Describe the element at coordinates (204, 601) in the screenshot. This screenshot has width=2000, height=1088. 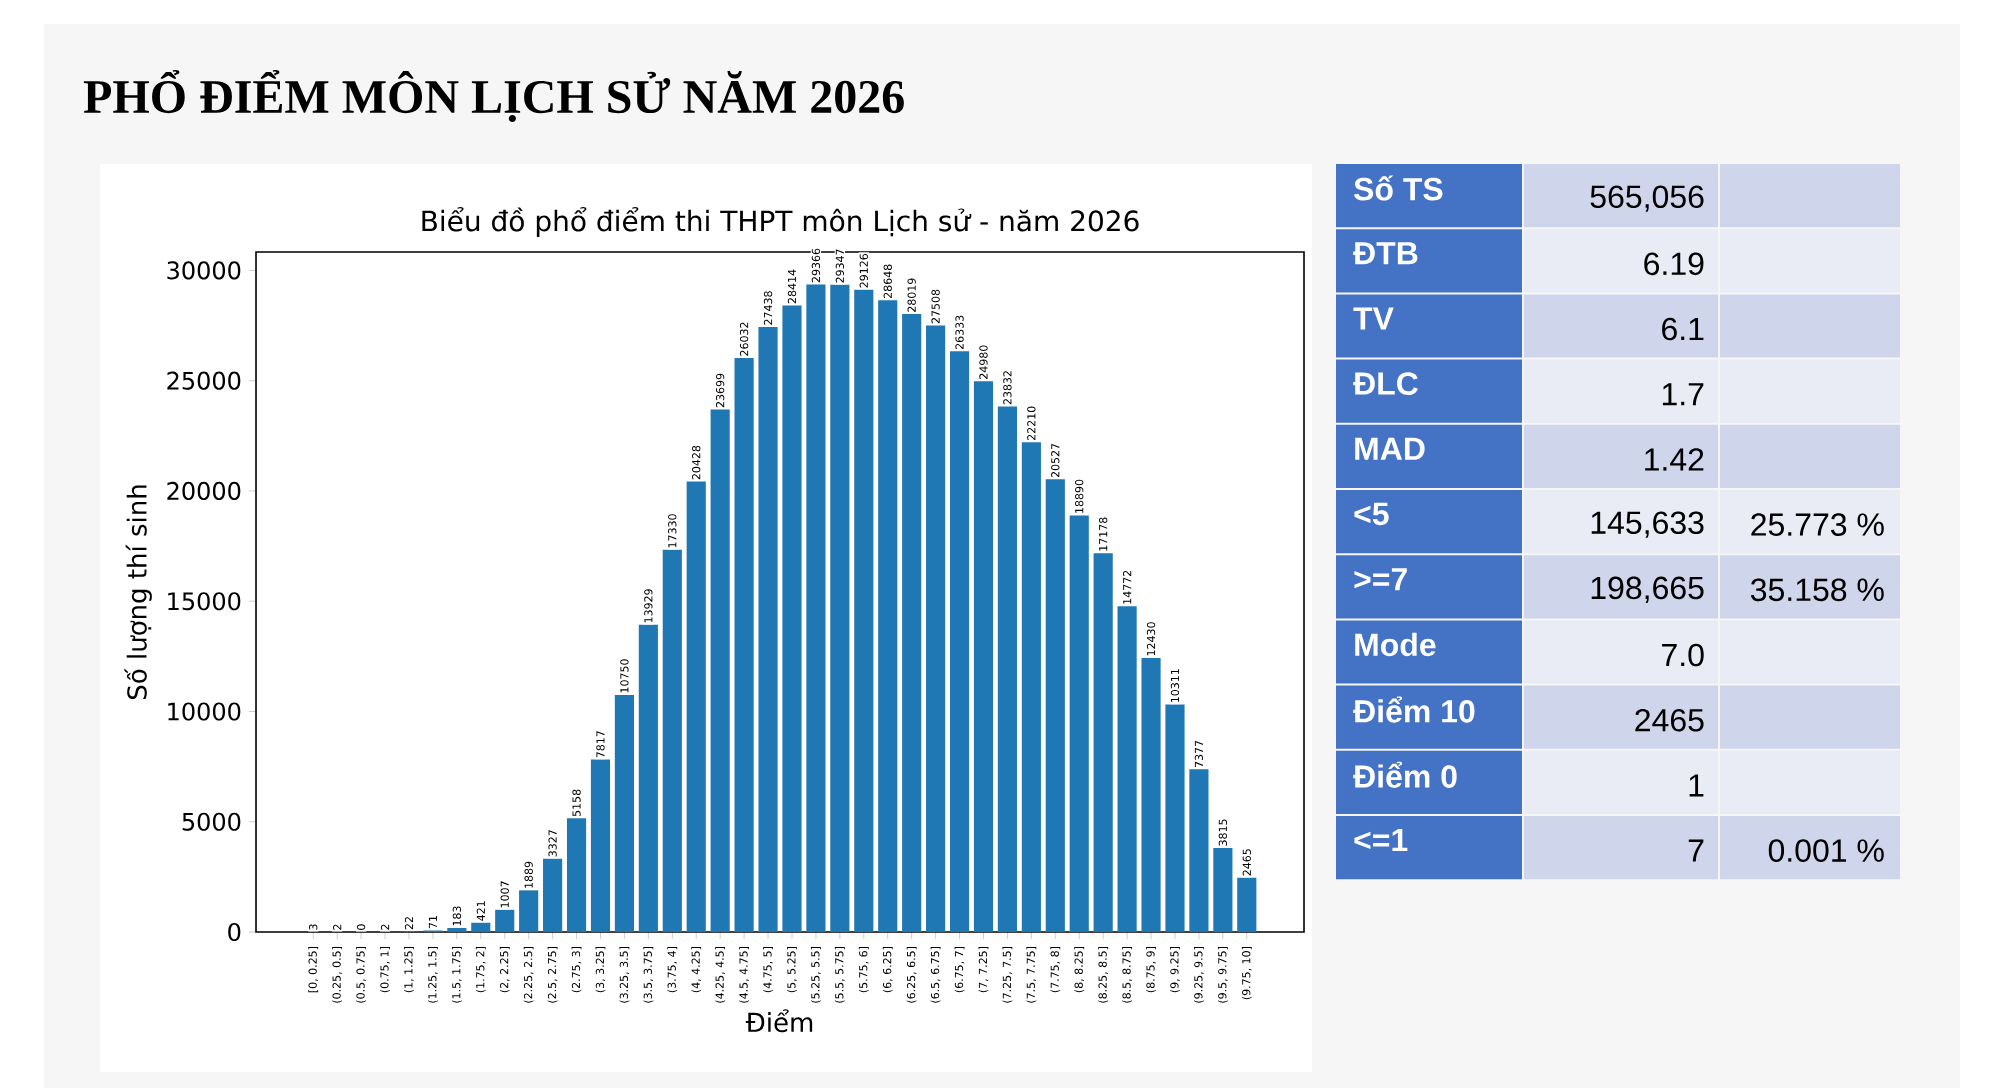
I see `y-tick-label: 15000` at that location.